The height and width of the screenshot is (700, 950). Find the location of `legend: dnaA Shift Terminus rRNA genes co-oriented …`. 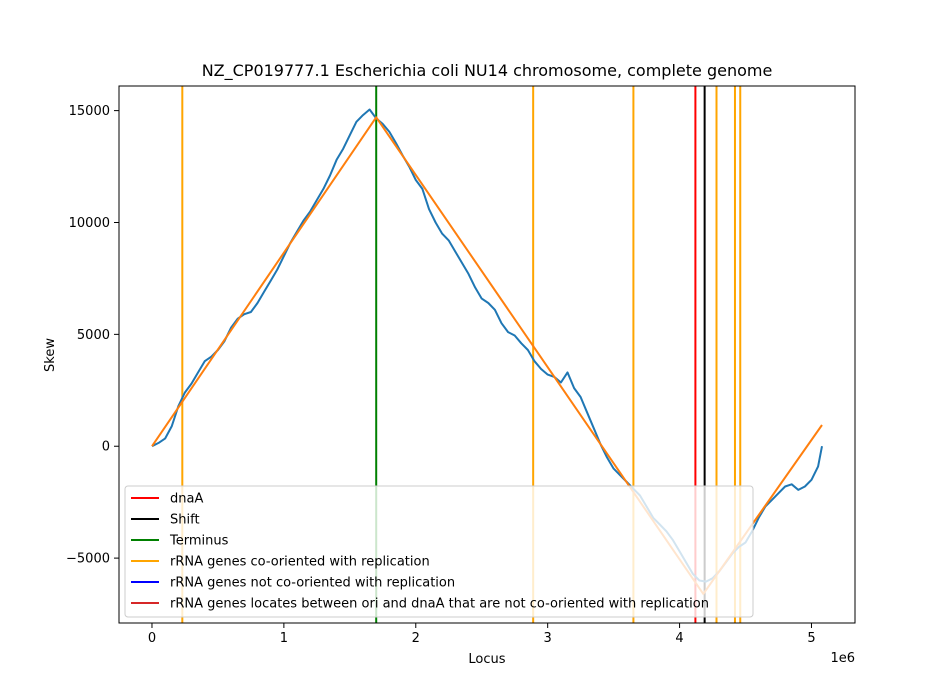

legend: dnaA Shift Terminus rRNA genes co-oriented … is located at coordinates (439, 551).